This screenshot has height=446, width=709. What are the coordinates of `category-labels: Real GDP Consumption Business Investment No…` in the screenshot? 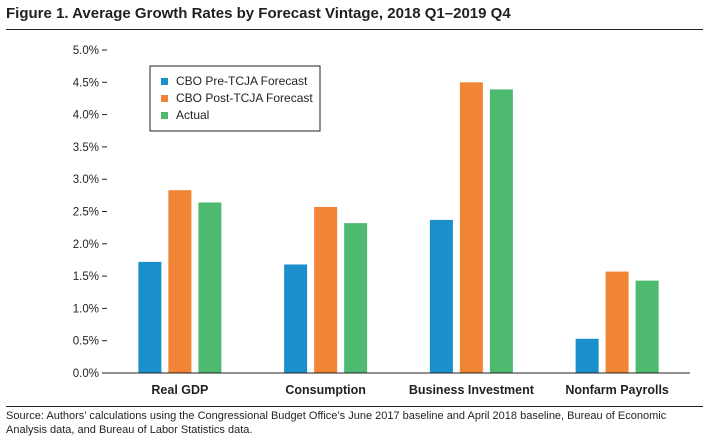 It's located at (410, 390).